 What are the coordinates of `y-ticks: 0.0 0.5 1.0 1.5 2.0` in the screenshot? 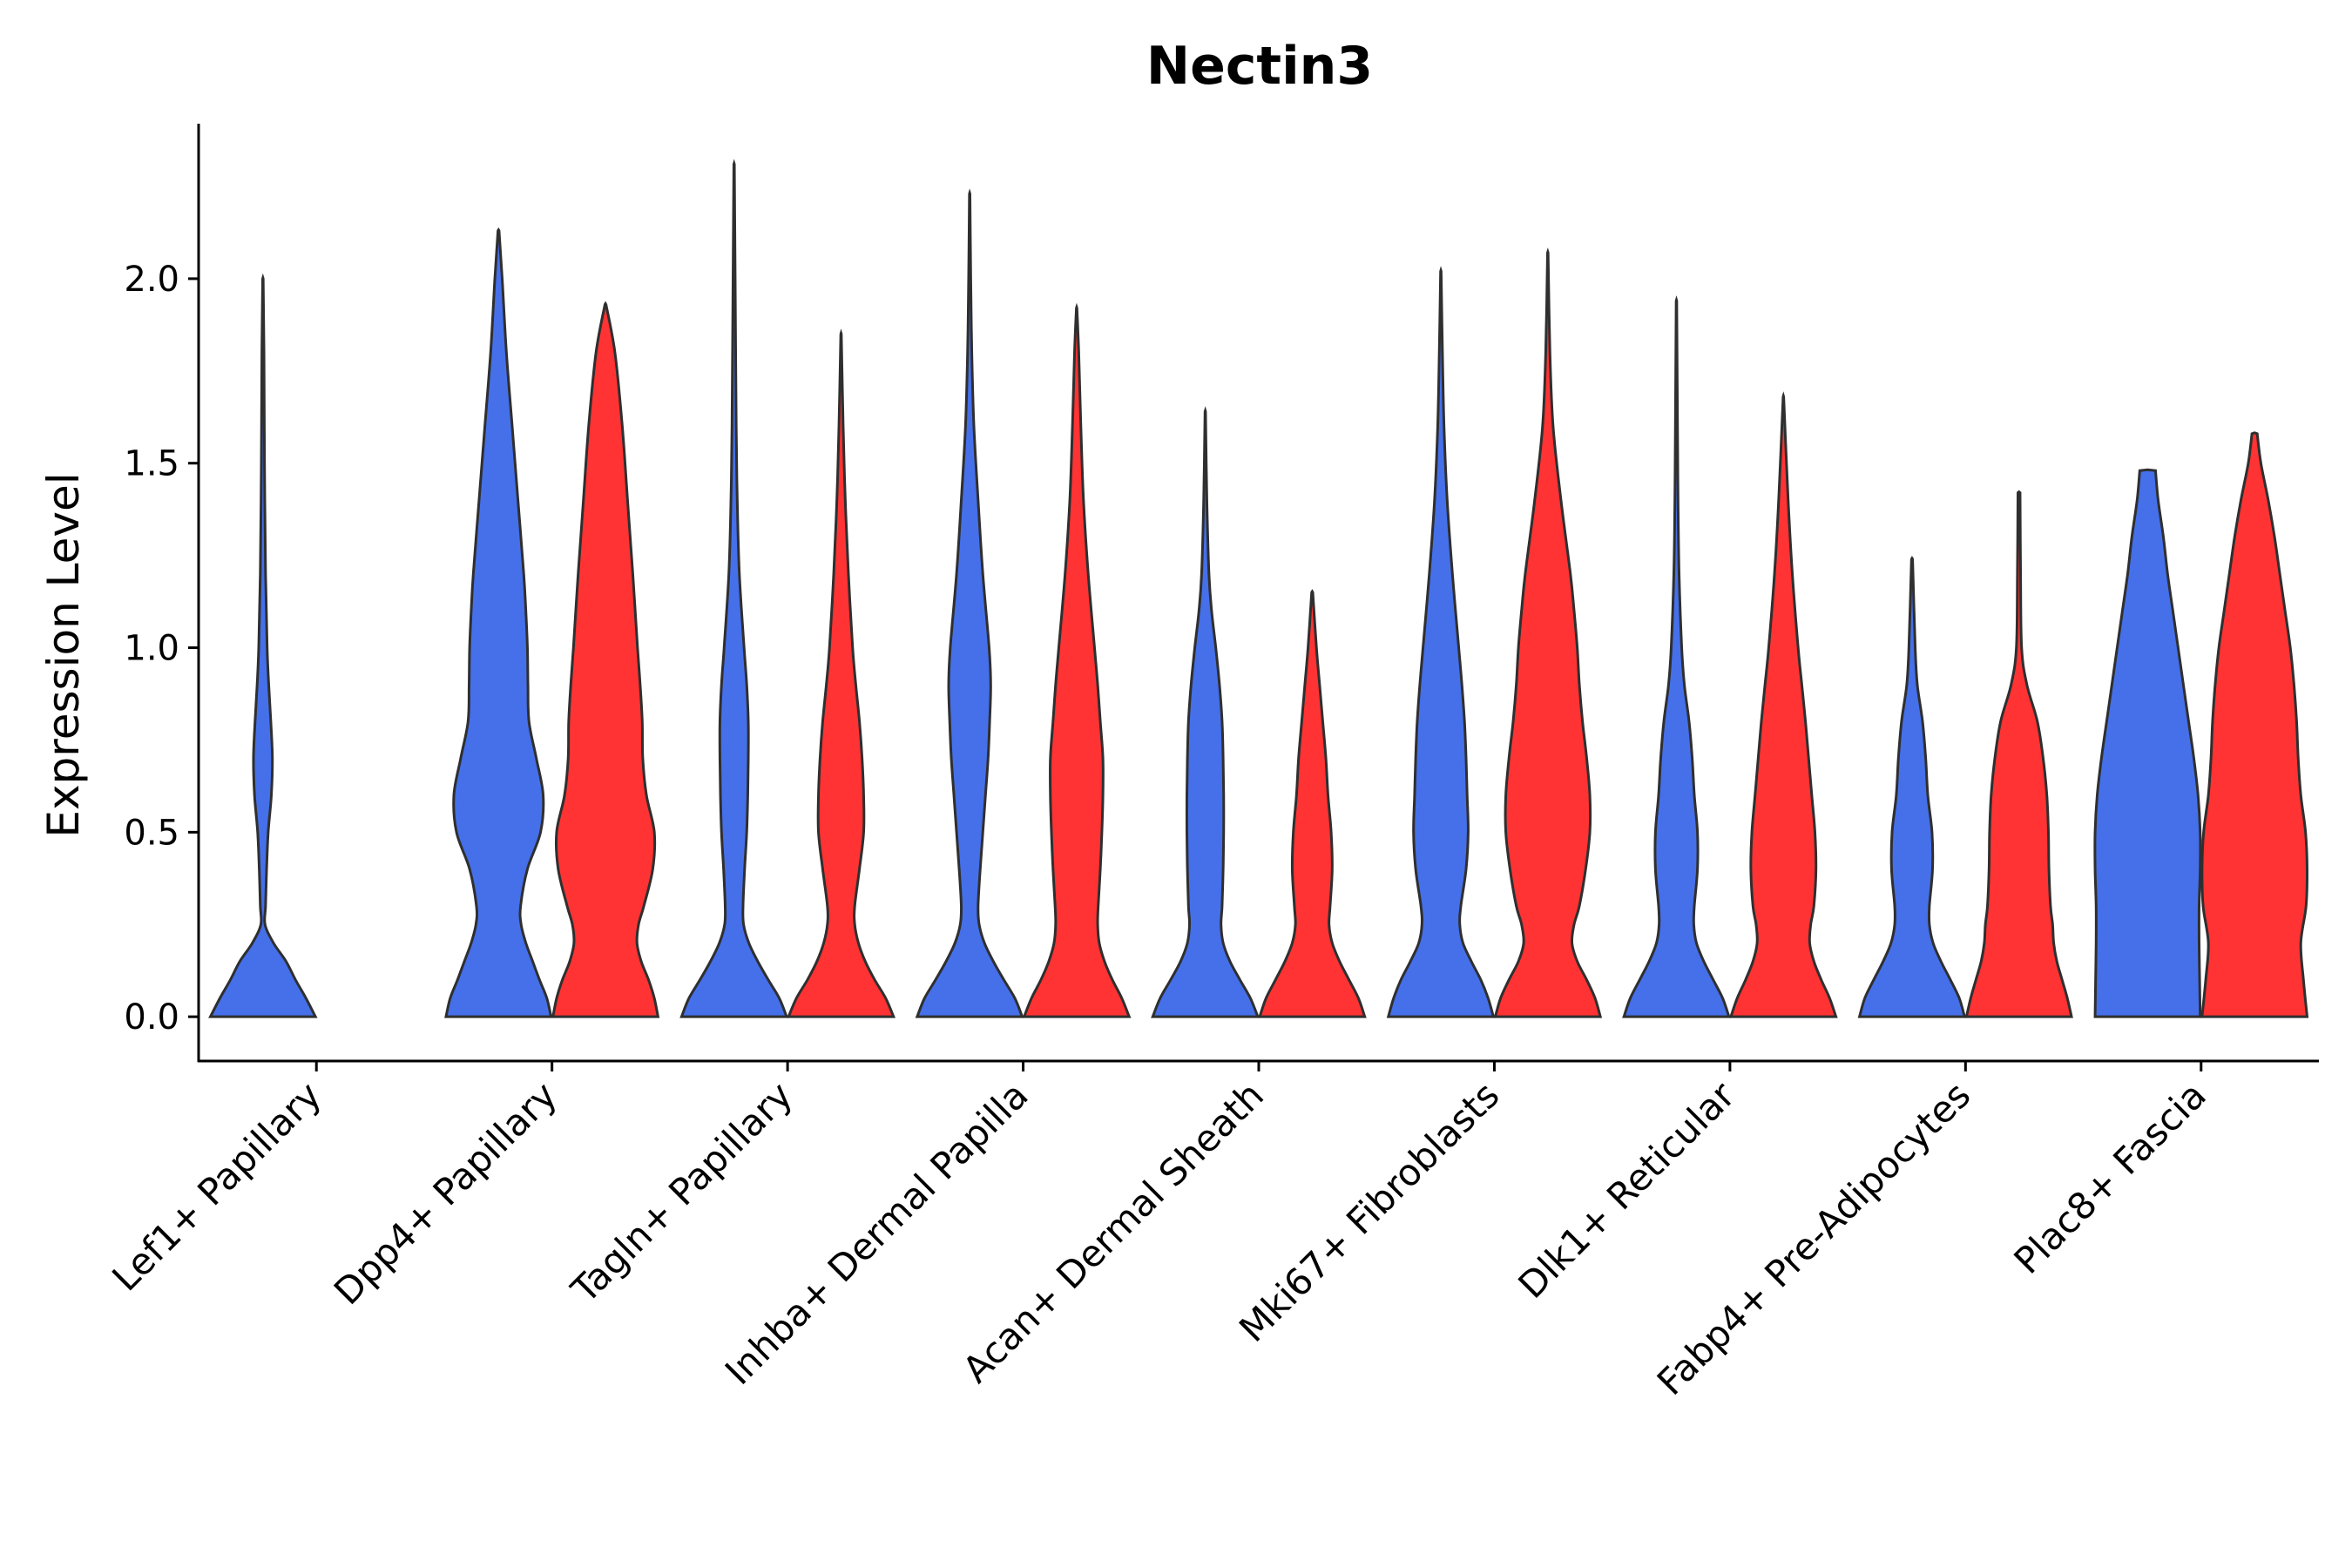 It's located at (161, 648).